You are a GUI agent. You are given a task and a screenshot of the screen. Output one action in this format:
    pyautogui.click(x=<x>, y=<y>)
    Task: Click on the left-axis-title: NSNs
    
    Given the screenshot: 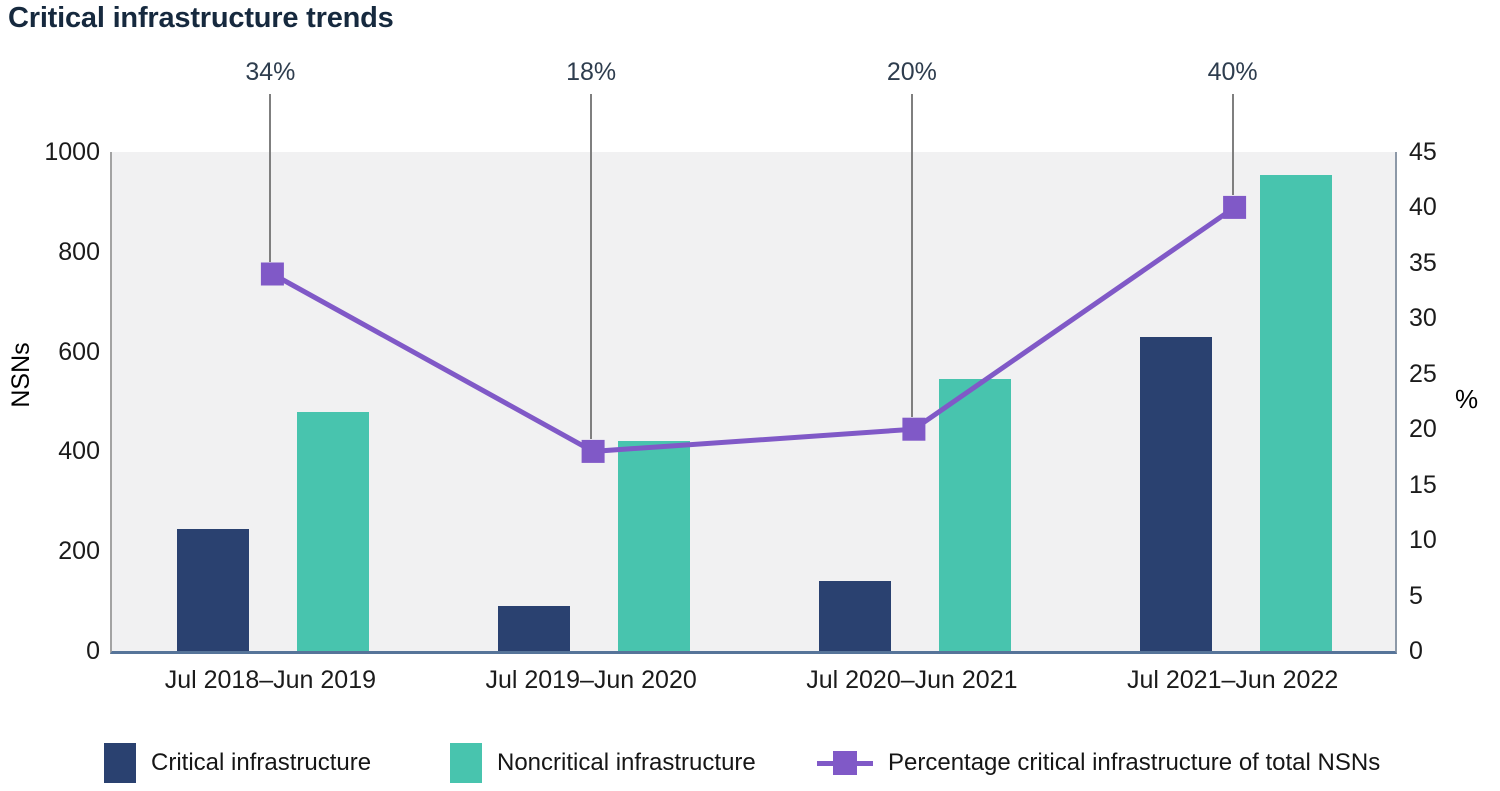 What is the action you would take?
    pyautogui.click(x=21, y=375)
    